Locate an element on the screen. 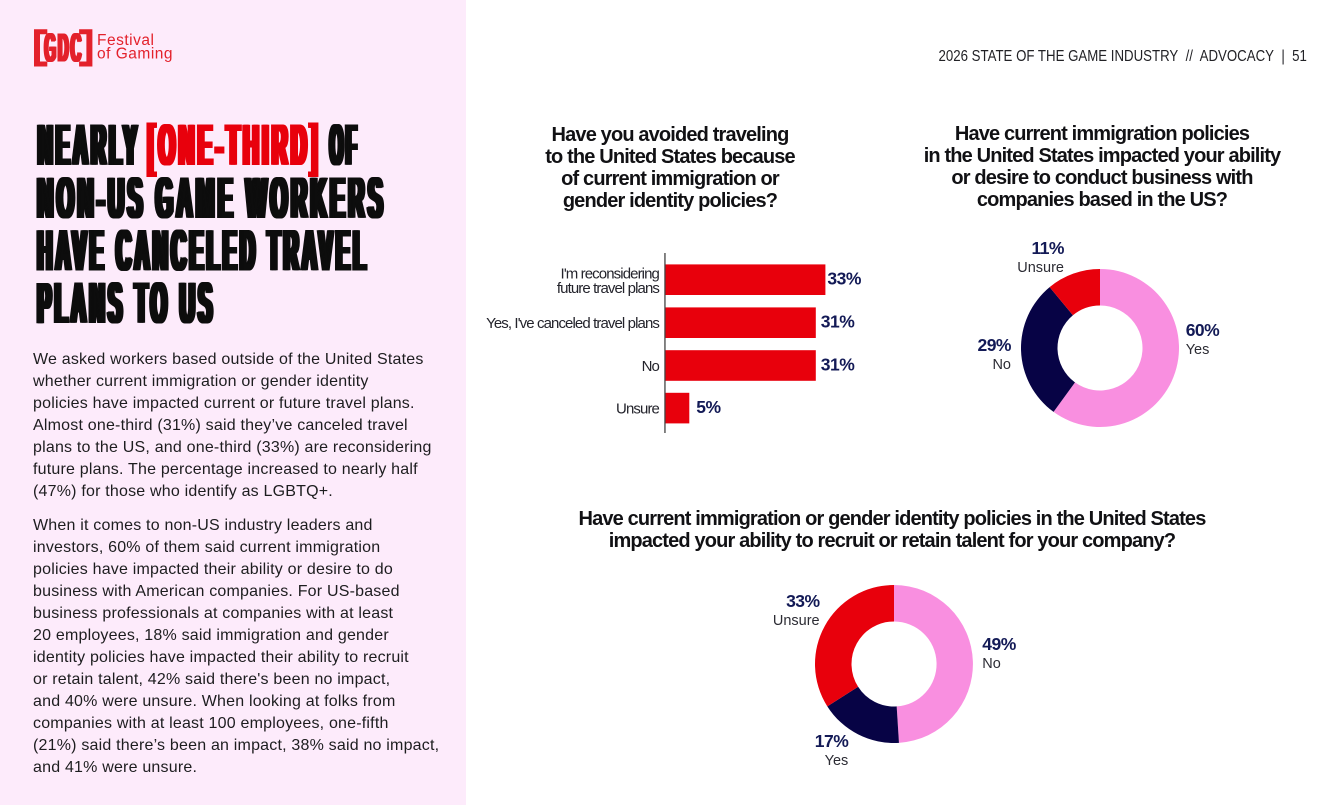  svg-text: future travel plans is located at coordinates (608, 288).